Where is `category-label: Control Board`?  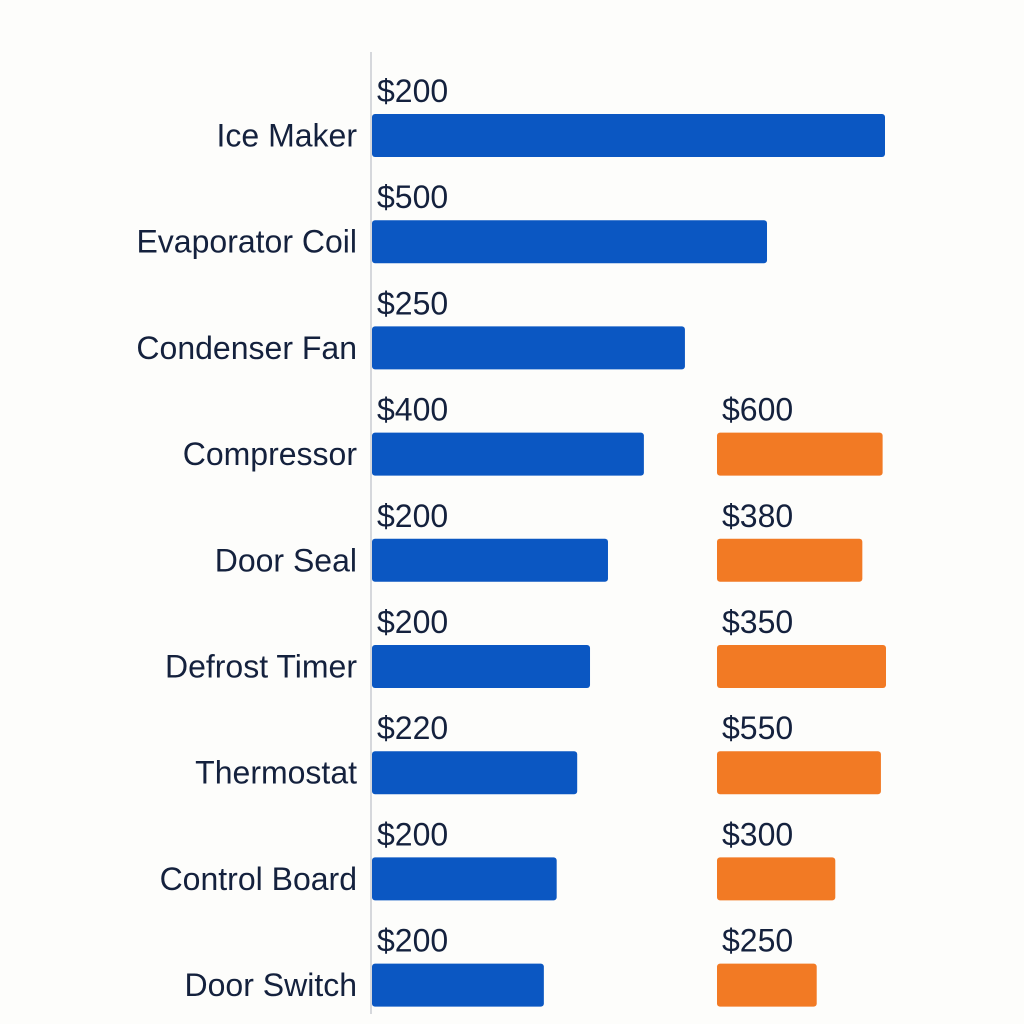
category-label: Control Board is located at coordinates (258, 879).